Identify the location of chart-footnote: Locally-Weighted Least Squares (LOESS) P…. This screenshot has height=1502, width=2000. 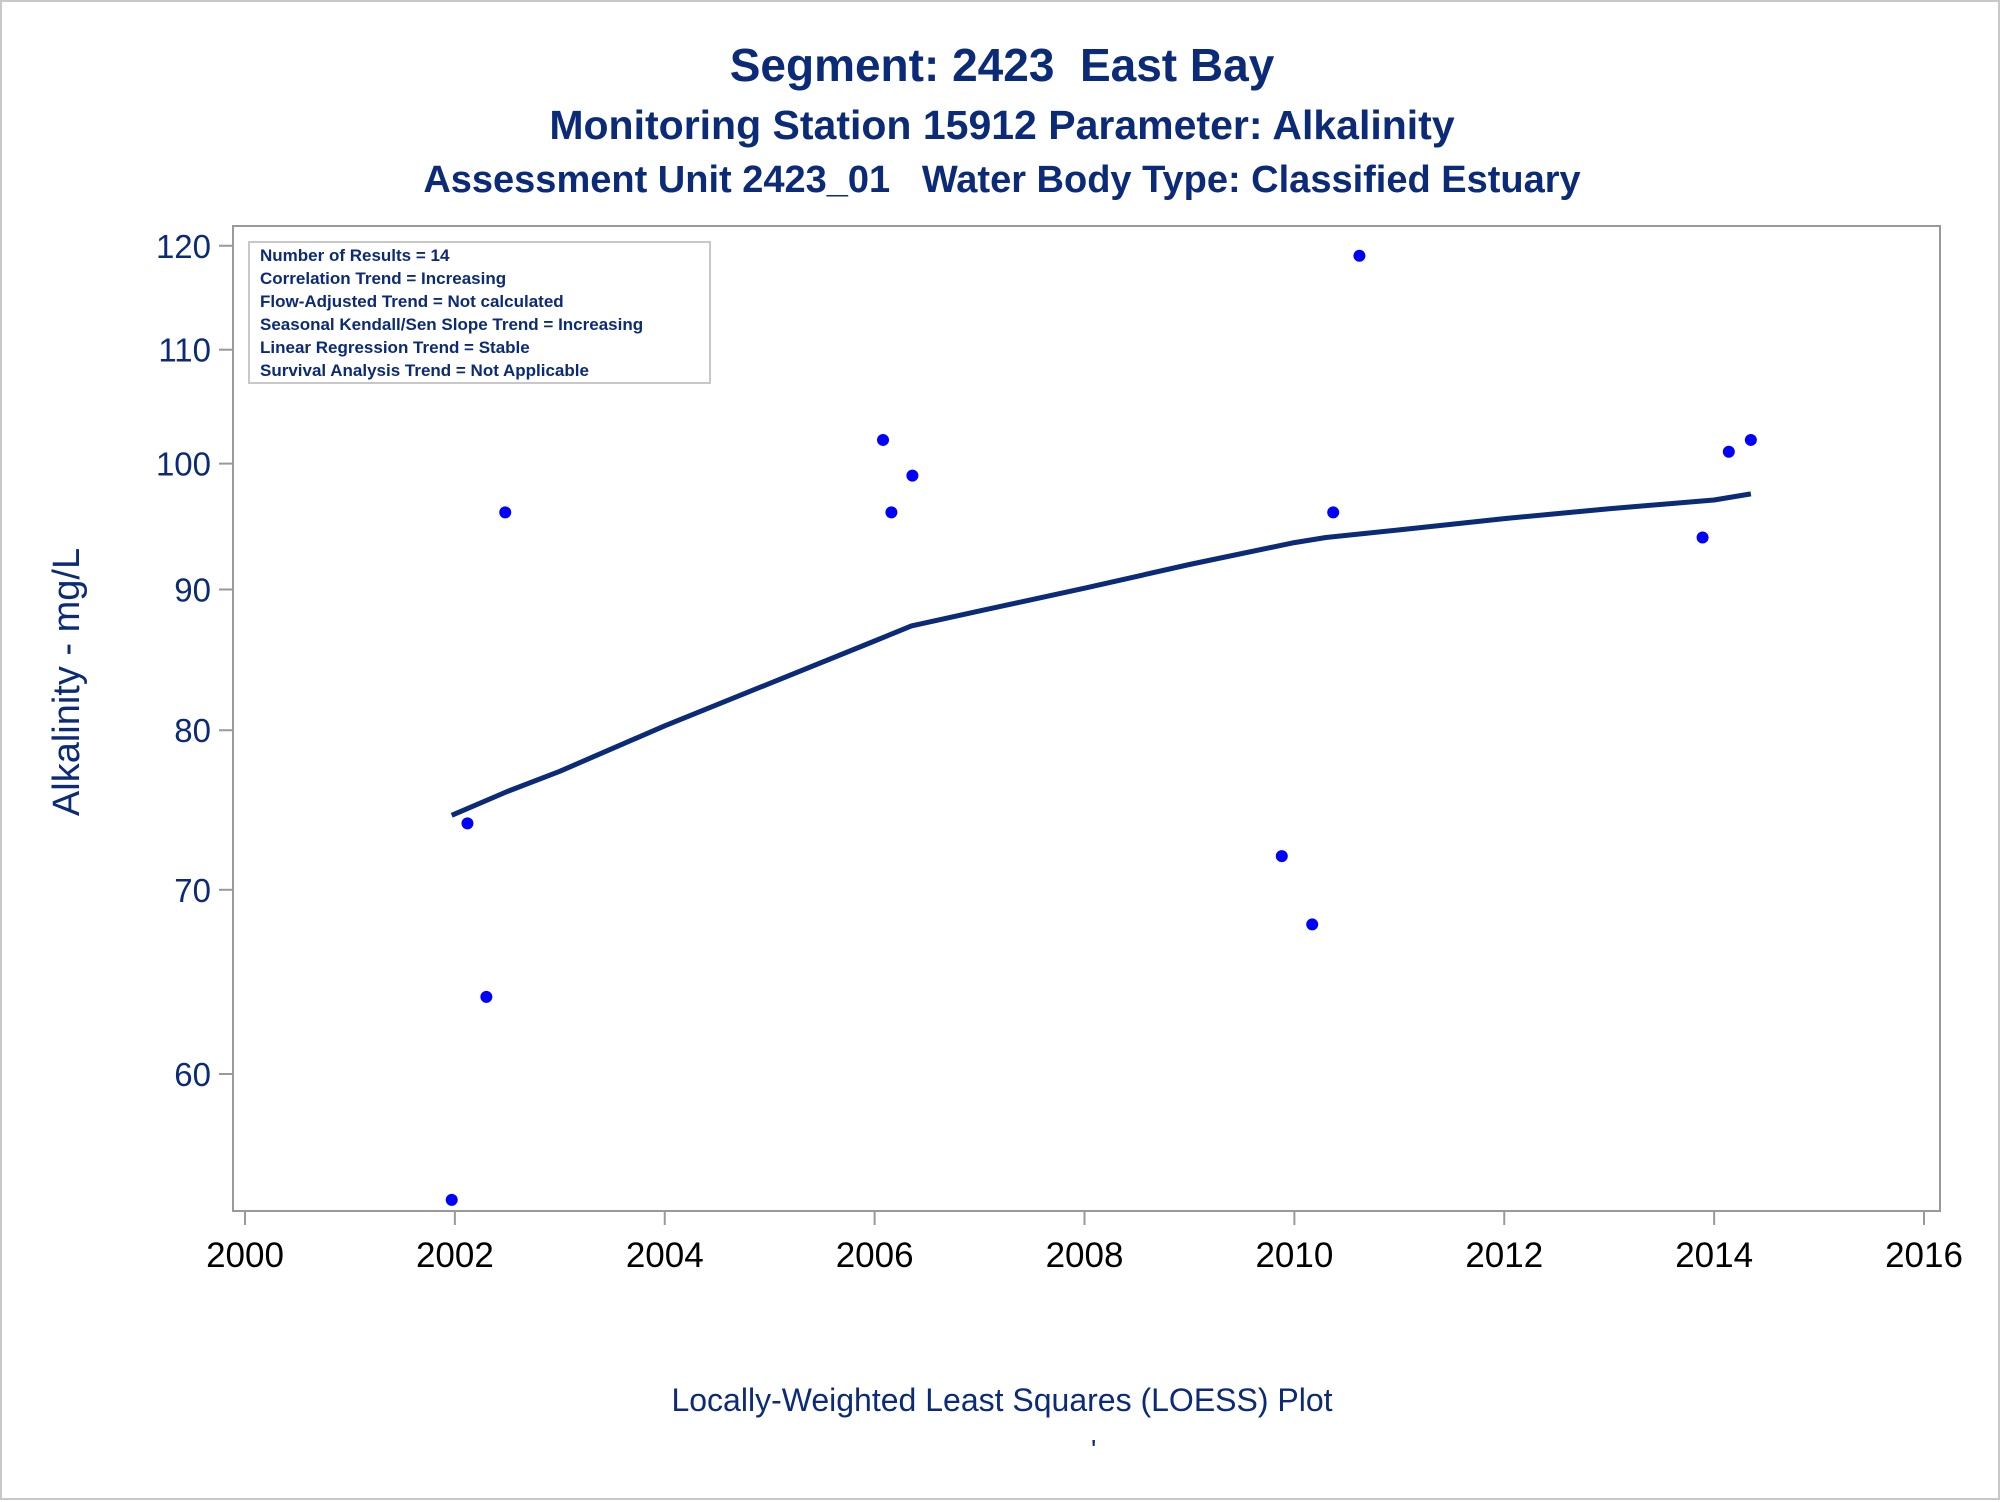
(1002, 1400).